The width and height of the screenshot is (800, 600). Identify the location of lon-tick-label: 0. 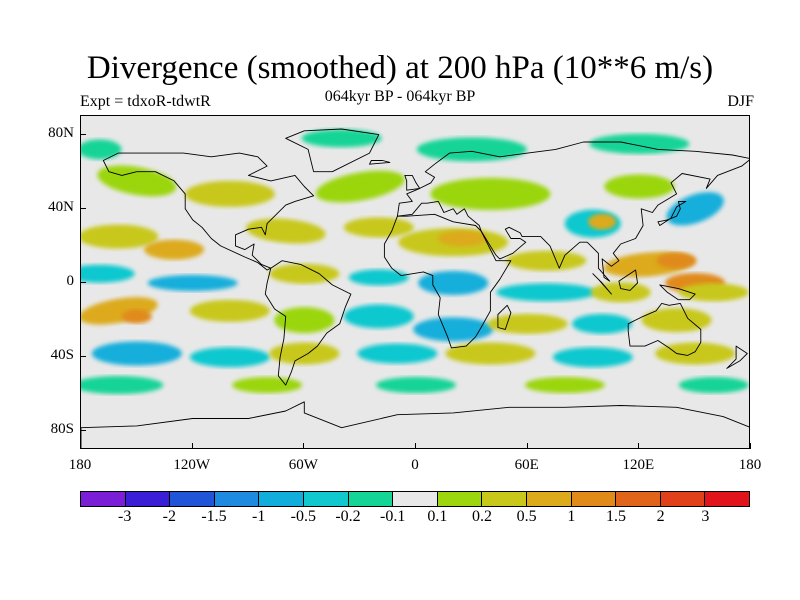
(415, 465).